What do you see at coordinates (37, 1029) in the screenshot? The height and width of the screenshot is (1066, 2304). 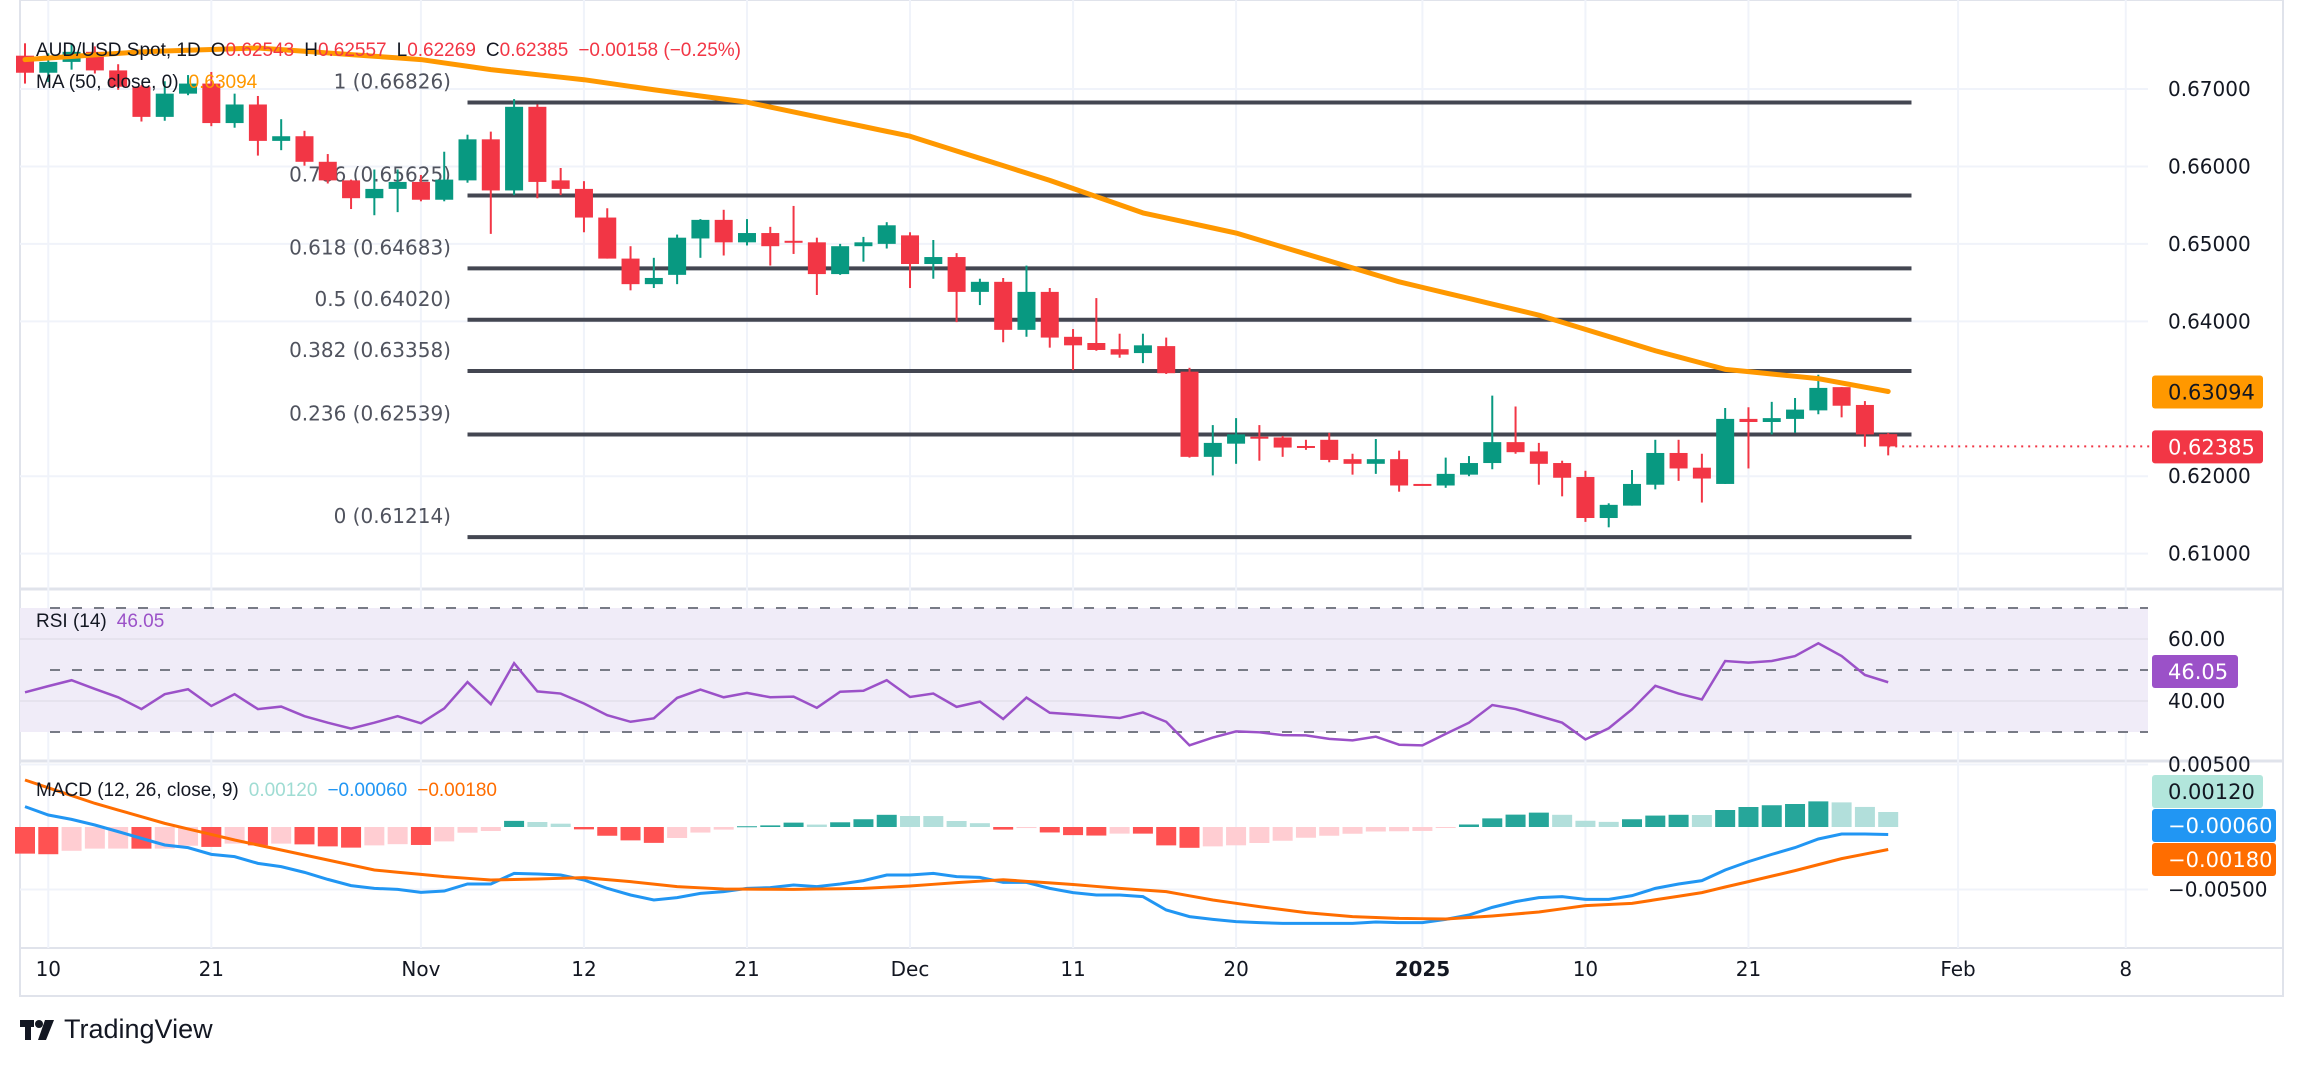 I see `tradingview-logo-icon` at bounding box center [37, 1029].